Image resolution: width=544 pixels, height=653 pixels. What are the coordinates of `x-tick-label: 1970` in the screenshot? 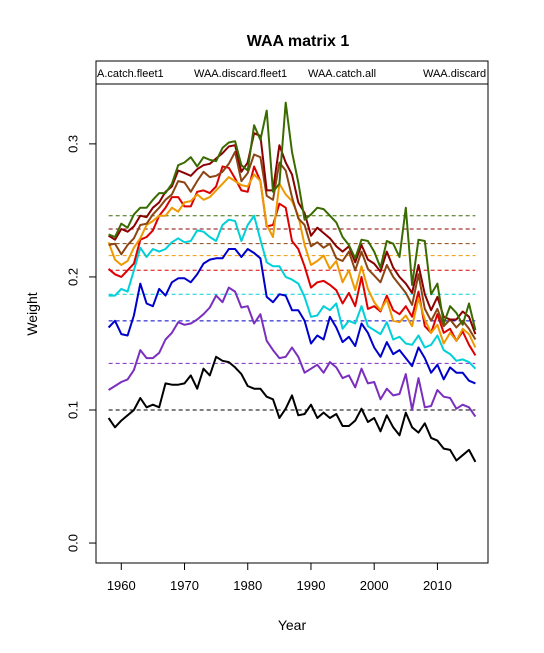 It's located at (184, 585).